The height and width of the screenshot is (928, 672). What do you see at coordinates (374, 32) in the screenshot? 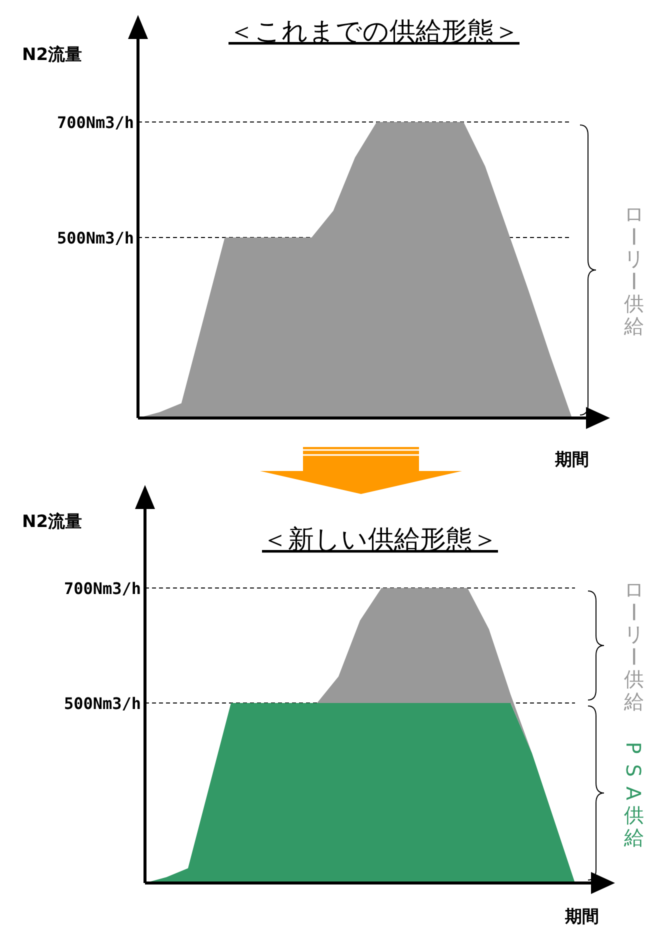
I see `chart-title: ＜これまでの供給形態＞` at bounding box center [374, 32].